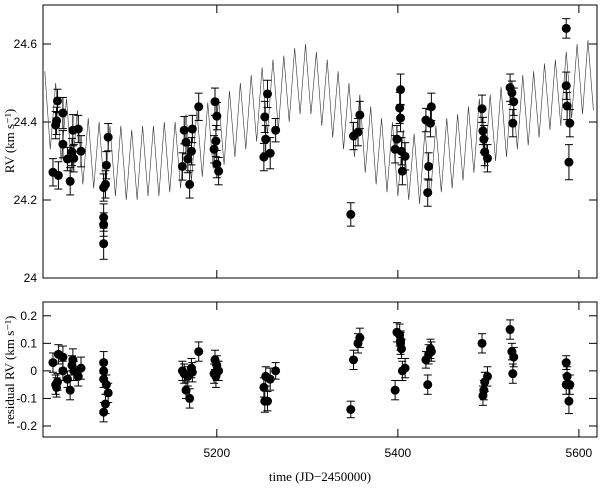 This screenshot has width=600, height=493. What do you see at coordinates (26, 200) in the screenshot?
I see `y-tick-label: 24.2` at bounding box center [26, 200].